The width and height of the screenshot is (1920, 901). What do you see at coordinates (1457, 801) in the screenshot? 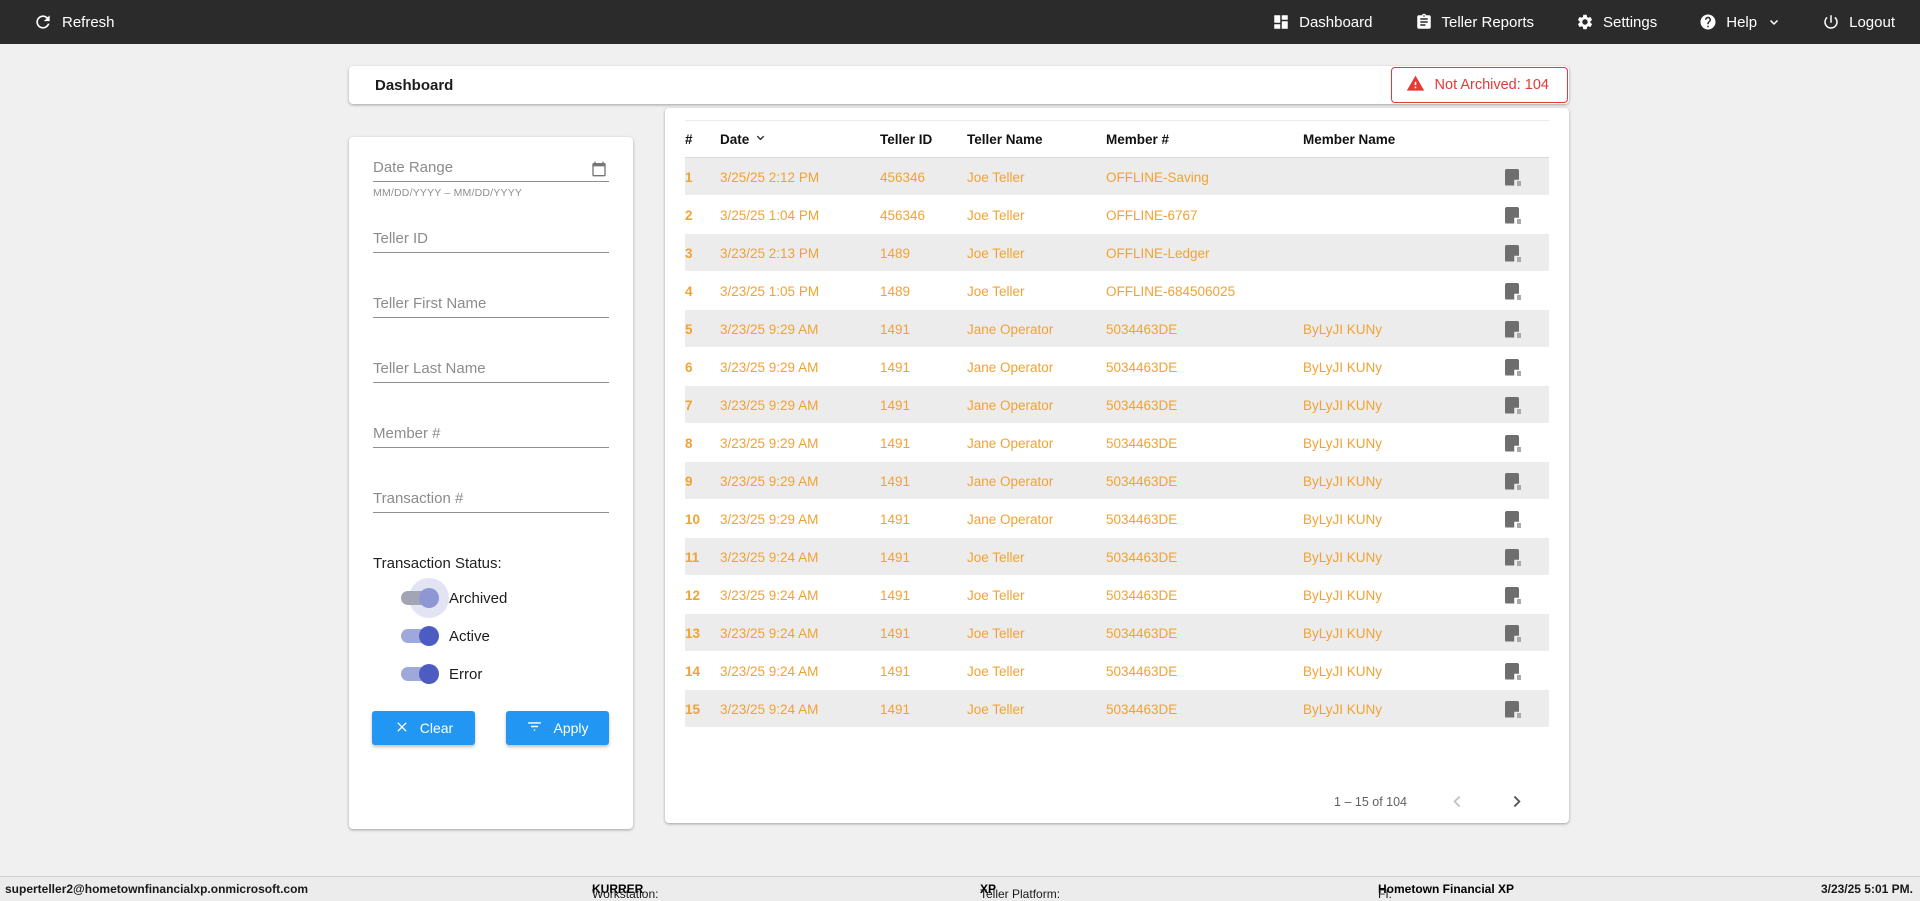
I see `prev-page-button` at bounding box center [1457, 801].